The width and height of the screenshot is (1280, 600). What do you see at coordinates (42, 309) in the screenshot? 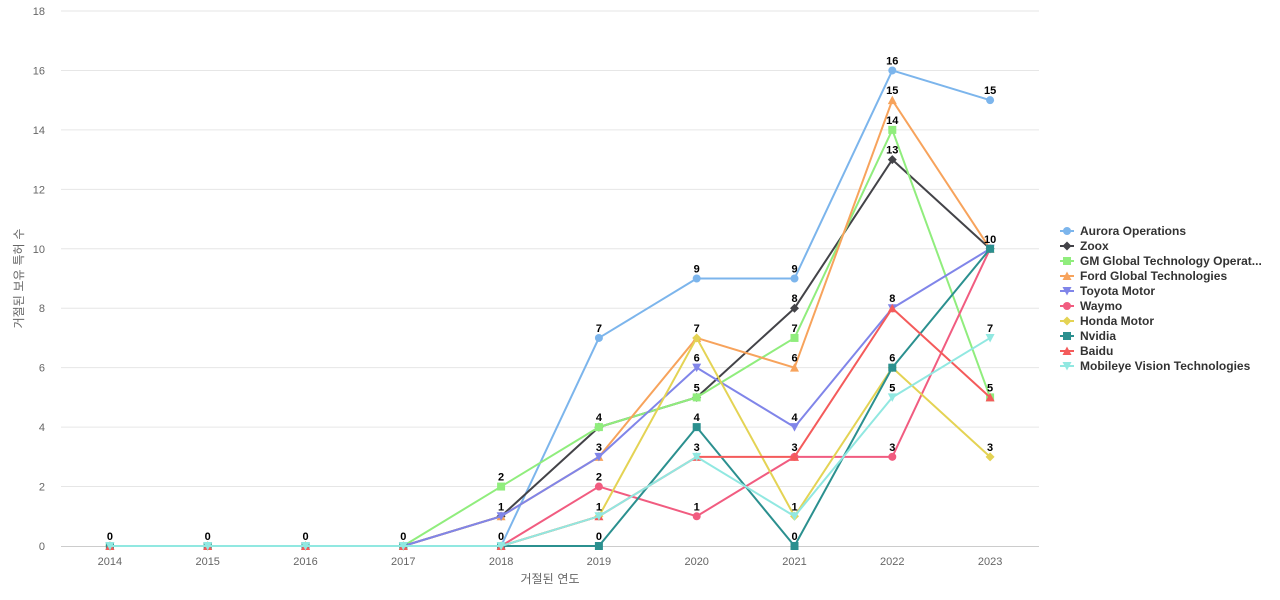
I see `y-tick-label: 8` at bounding box center [42, 309].